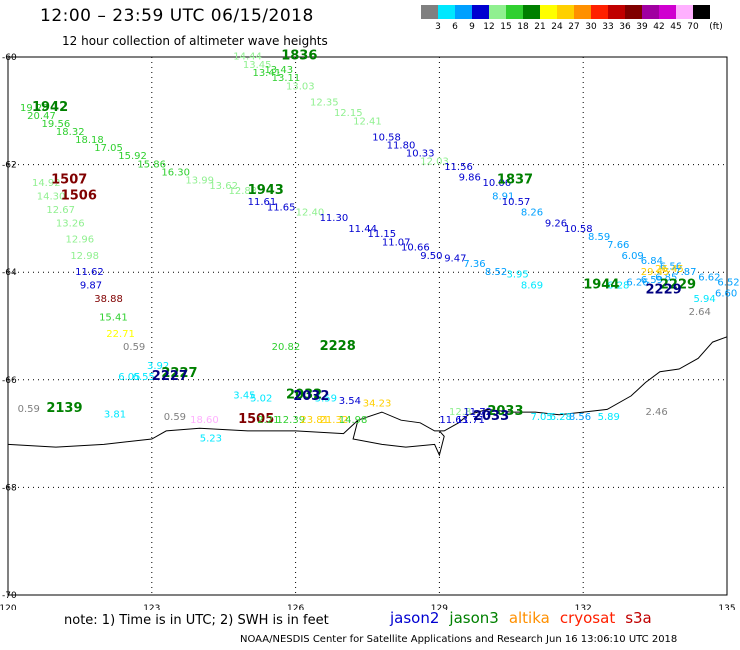 The image size is (740, 650). What do you see at coordinates (151, 607) in the screenshot?
I see `lon-tick-label: 123` at bounding box center [151, 607].